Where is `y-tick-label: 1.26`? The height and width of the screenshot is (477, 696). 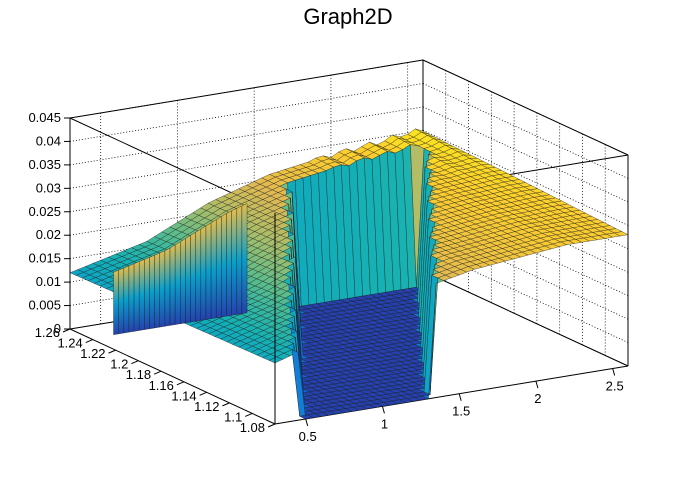 y-tick-label: 1.26 is located at coordinates (47, 332).